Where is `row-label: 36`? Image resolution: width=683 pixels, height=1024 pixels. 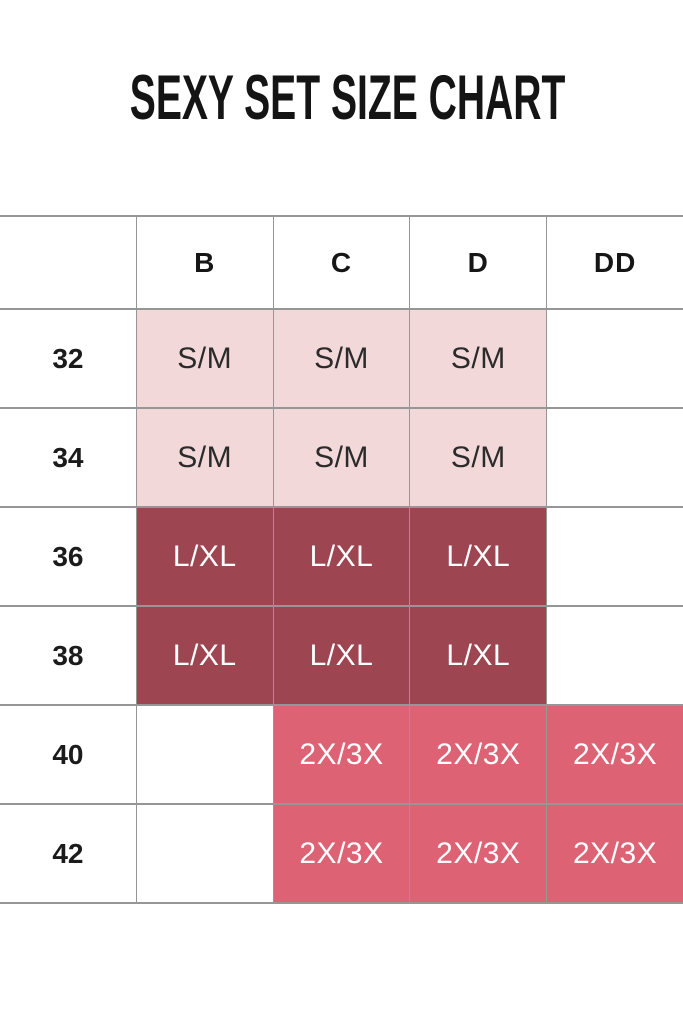
row-label: 36 is located at coordinates (68, 556).